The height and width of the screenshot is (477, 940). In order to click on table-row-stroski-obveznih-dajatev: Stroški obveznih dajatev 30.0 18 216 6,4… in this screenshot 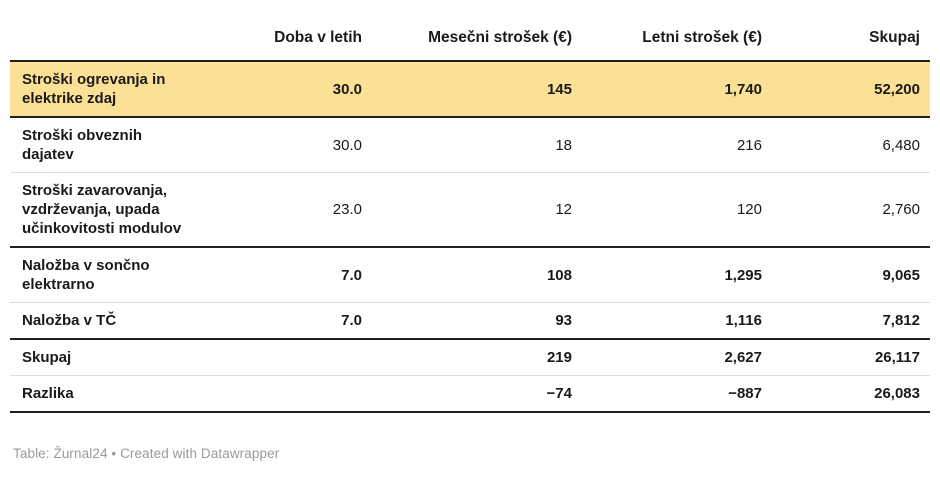, I will do `click(470, 145)`.